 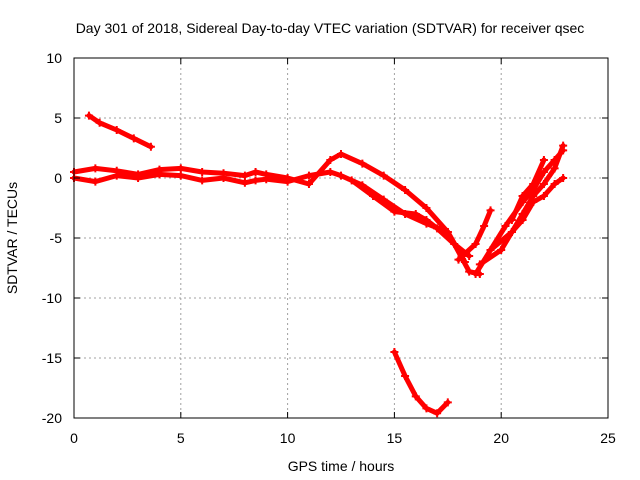 I want to click on series-track-c, so click(x=277, y=223).